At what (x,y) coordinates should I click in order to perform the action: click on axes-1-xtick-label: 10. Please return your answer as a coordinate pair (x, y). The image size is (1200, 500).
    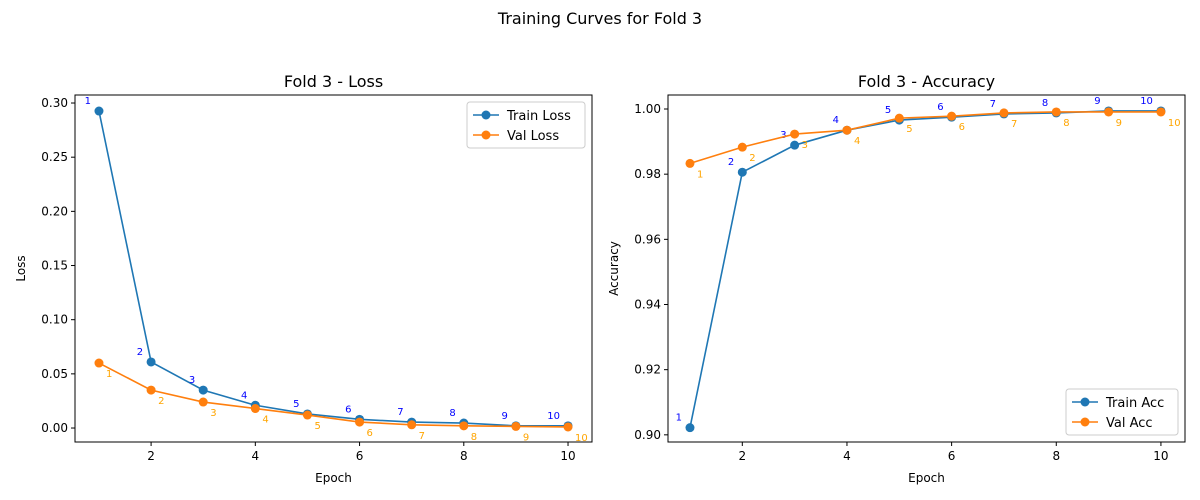
    Looking at the image, I should click on (567, 456).